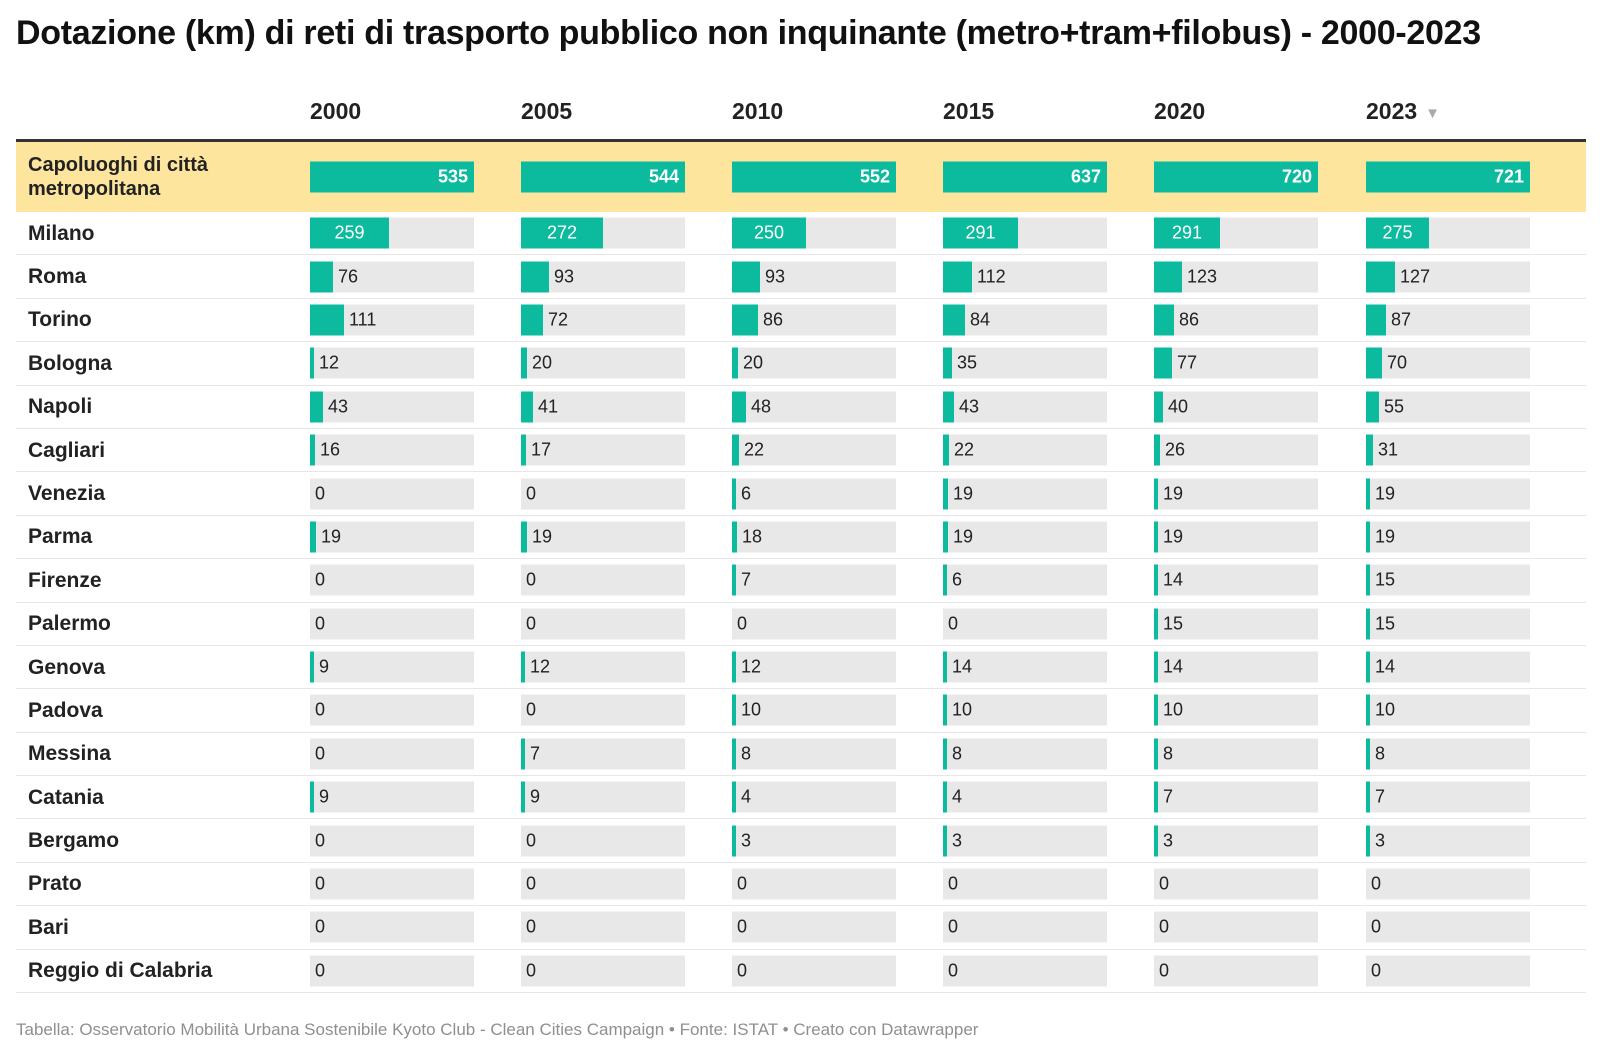 The width and height of the screenshot is (1600, 1057). I want to click on table-row: Venezia 0 0 6 19 19 19, so click(801, 494).